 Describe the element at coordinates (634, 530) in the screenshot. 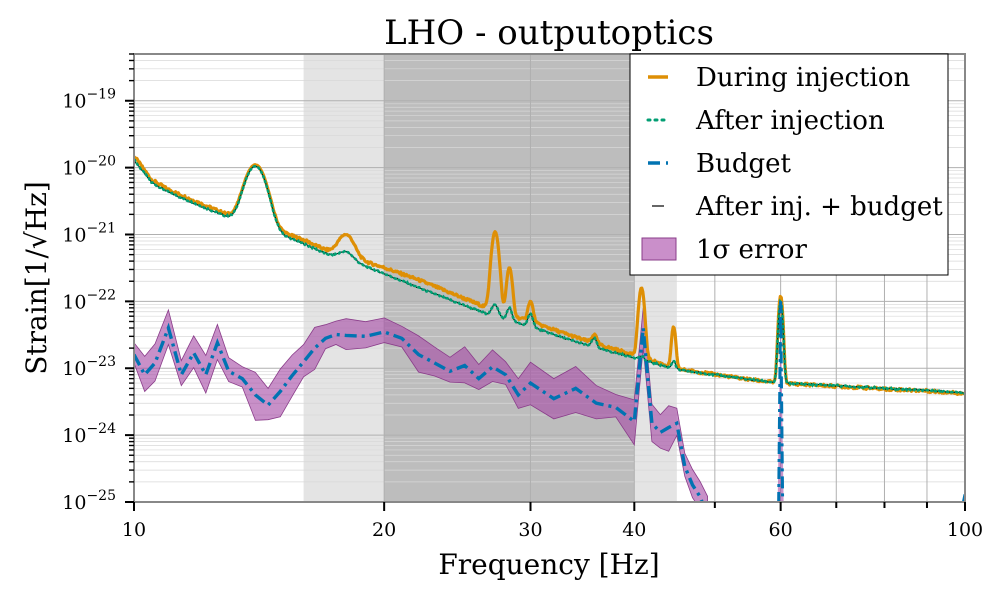

I see `x-tick-label: 40` at that location.